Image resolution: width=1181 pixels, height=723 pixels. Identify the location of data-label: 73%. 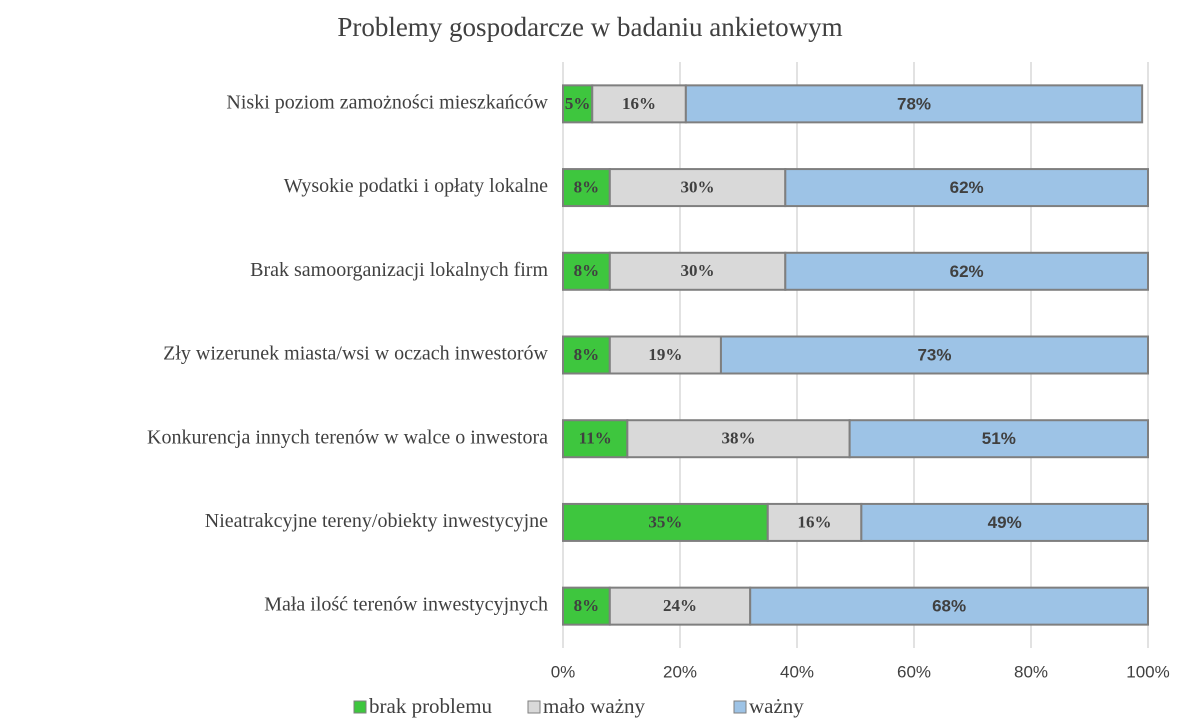
(934, 354).